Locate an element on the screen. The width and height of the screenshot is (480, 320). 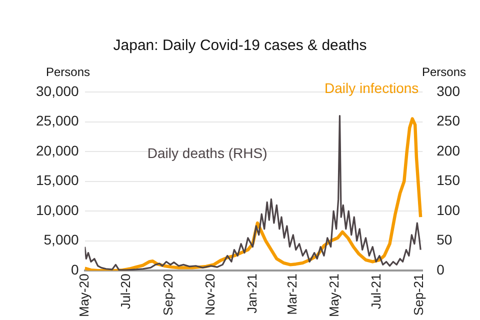
y-tick-label: 25,000 is located at coordinates (58, 120).